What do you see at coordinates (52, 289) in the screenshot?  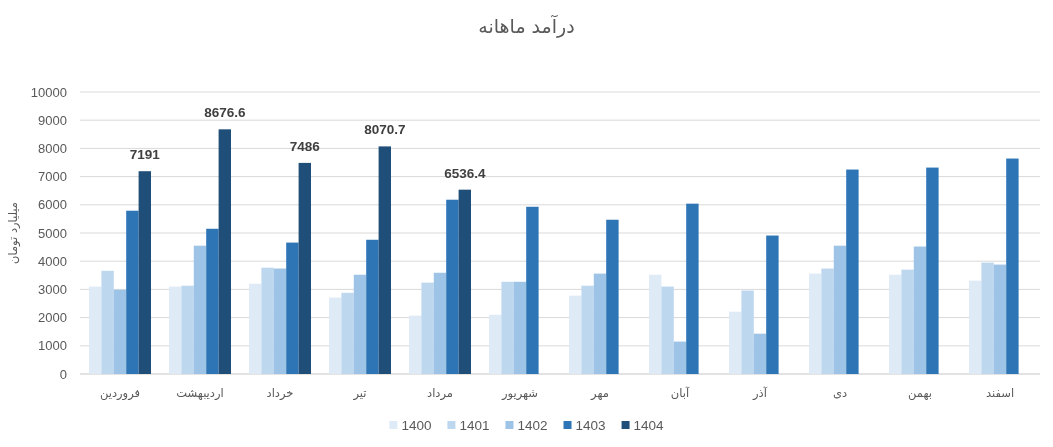 I see `y-tick-label: 3000` at bounding box center [52, 289].